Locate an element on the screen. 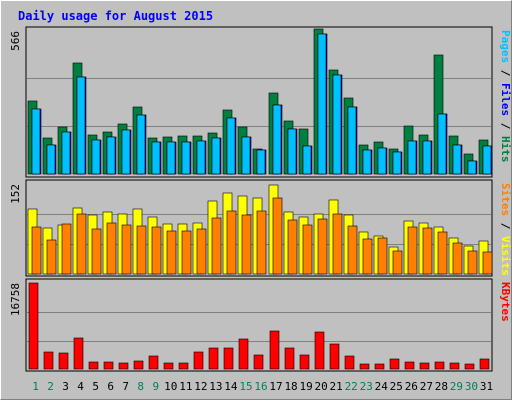  x-tick-label-day-15: 15 is located at coordinates (245, 386).